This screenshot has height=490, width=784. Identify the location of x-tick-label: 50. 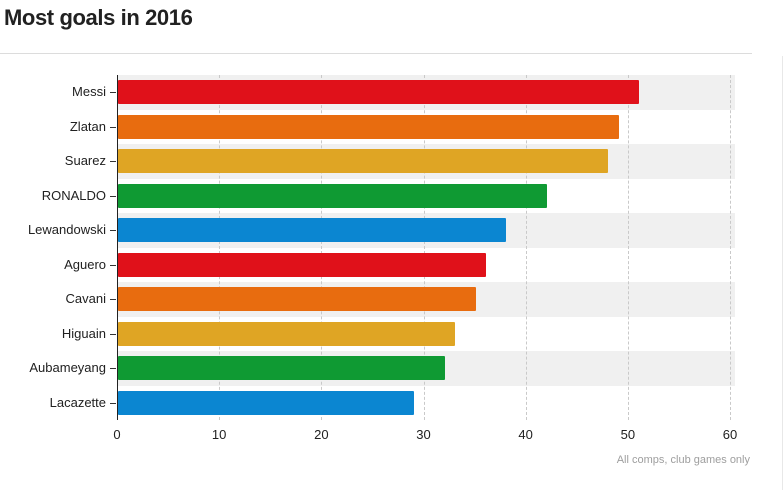
(628, 434).